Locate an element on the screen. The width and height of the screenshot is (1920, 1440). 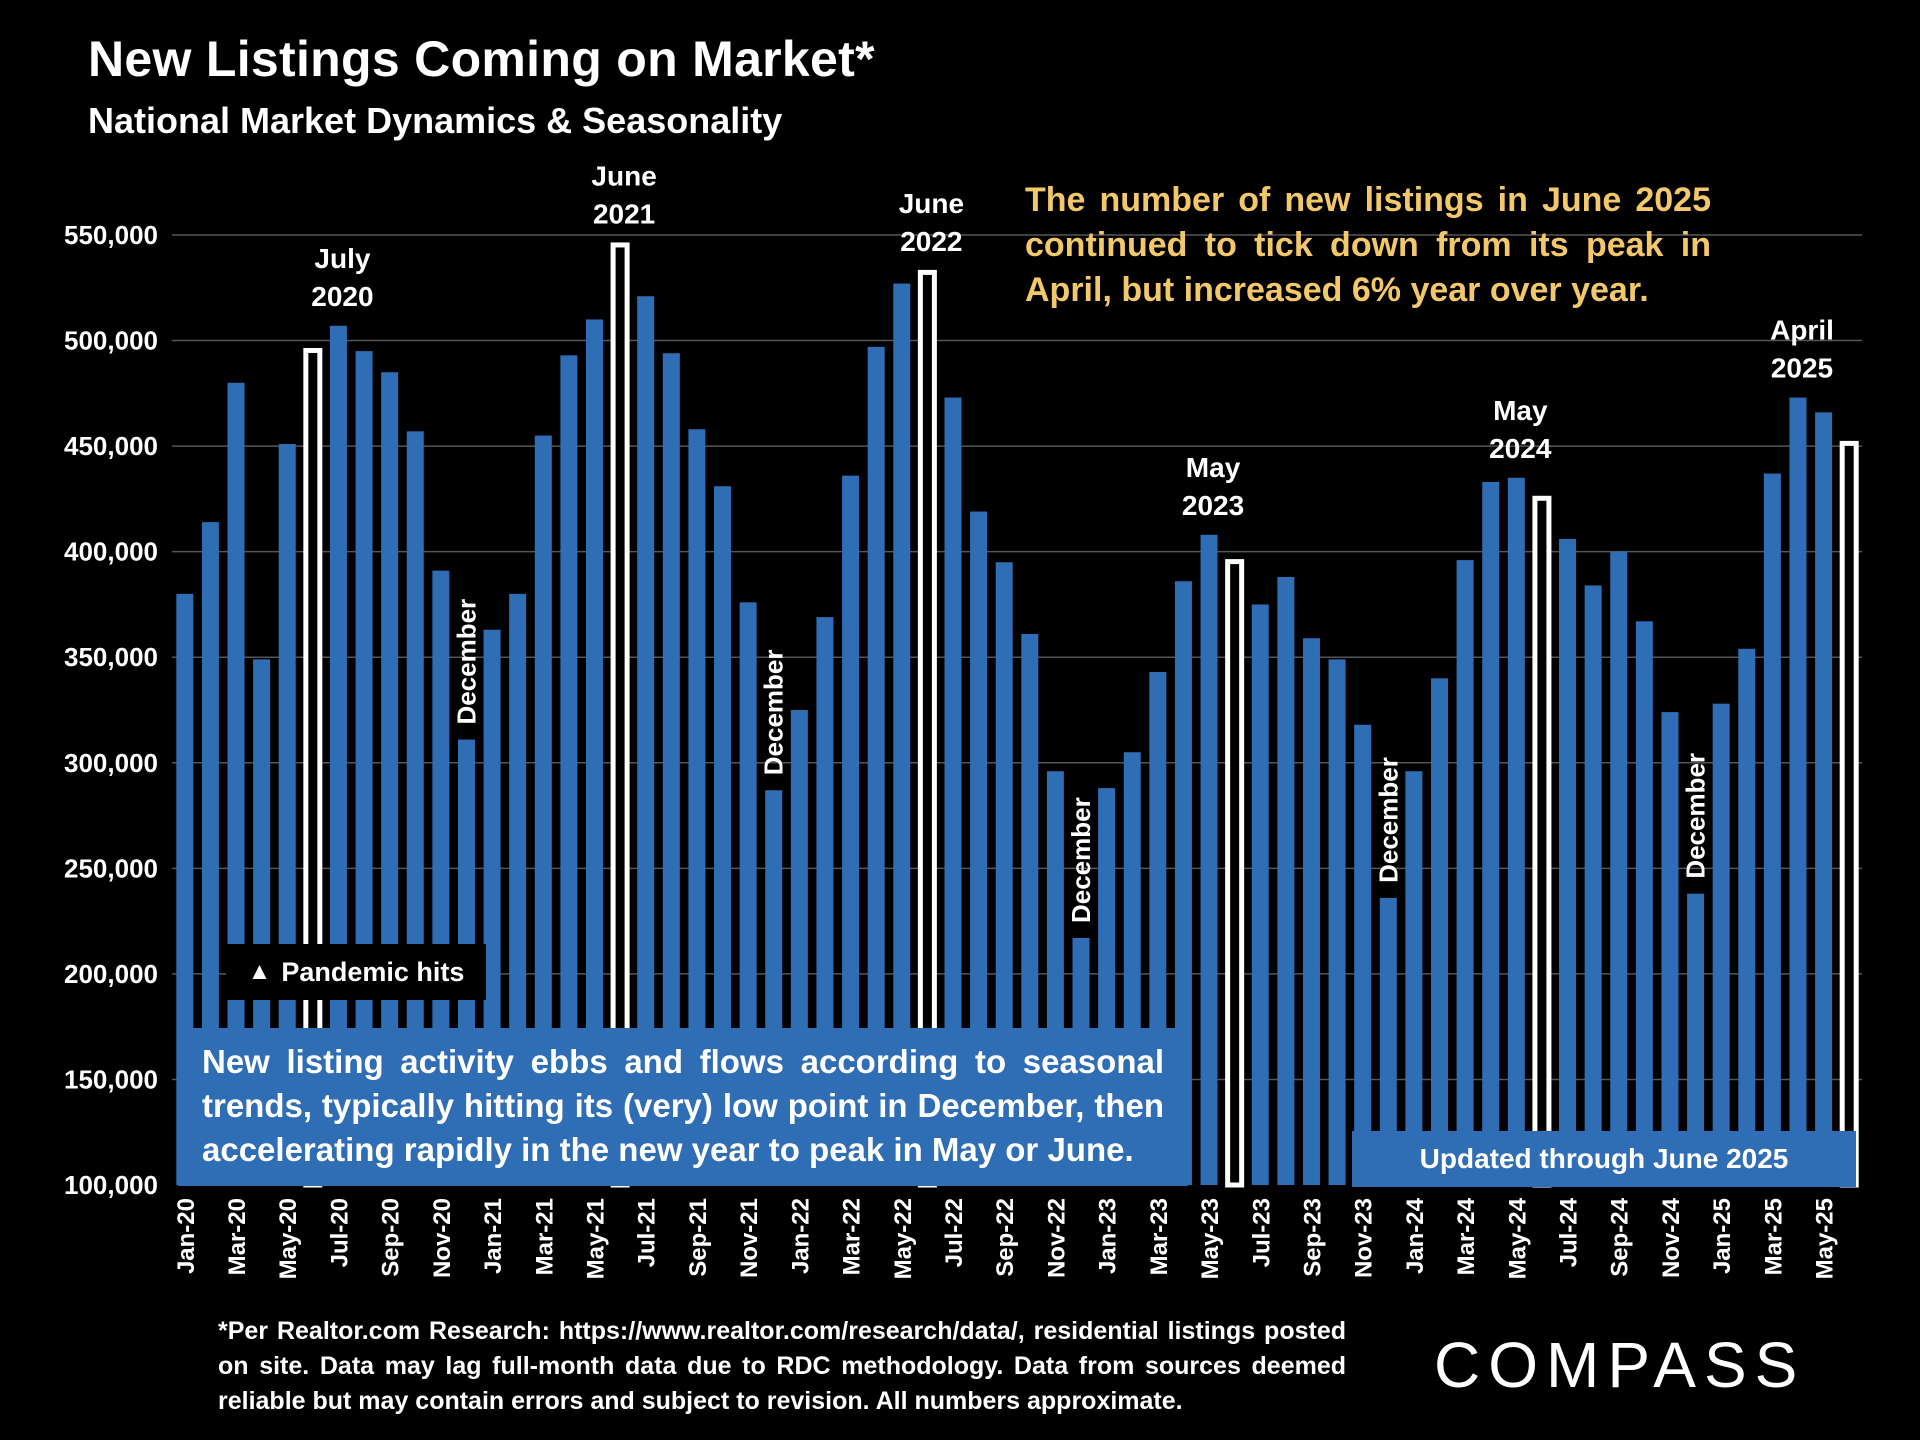
peak-label: 2024 is located at coordinates (1520, 448).